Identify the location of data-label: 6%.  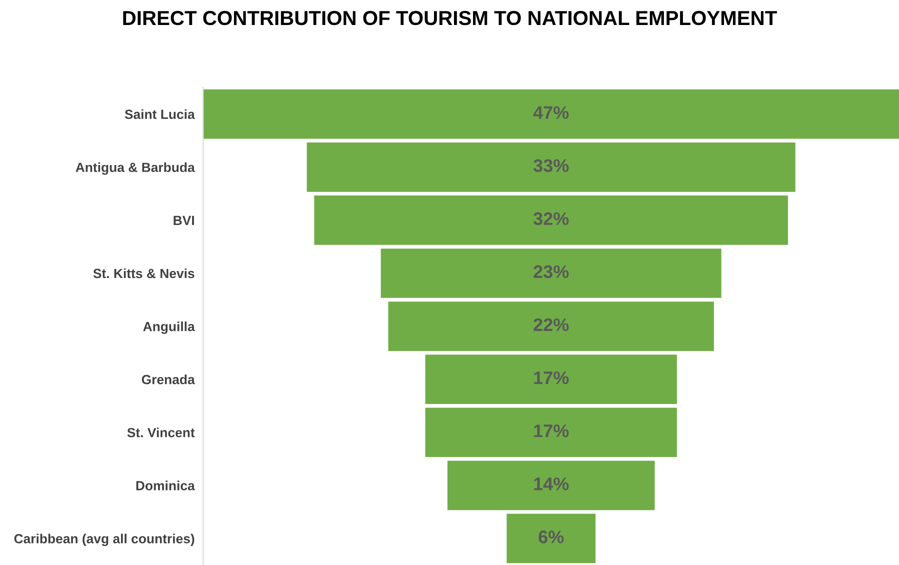
(551, 537).